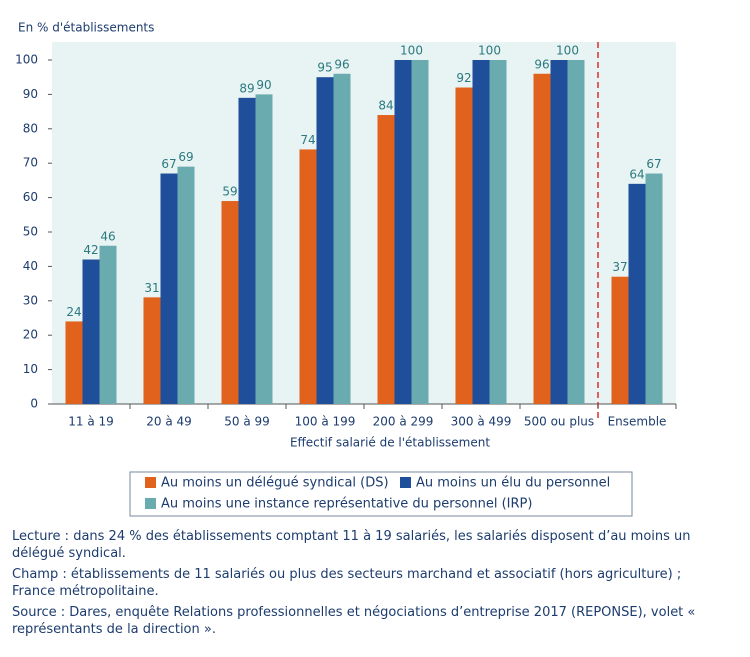 This screenshot has height=657, width=750. Describe the element at coordinates (385, 106) in the screenshot. I see `value-label: 84` at that location.